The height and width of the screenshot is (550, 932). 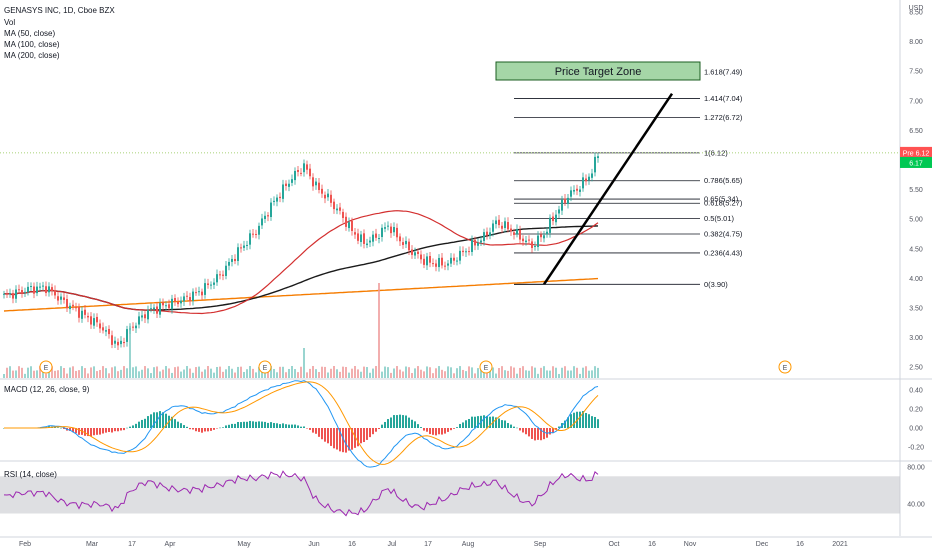 I want to click on macd-axis-tick: -0.20, so click(x=916, y=448).